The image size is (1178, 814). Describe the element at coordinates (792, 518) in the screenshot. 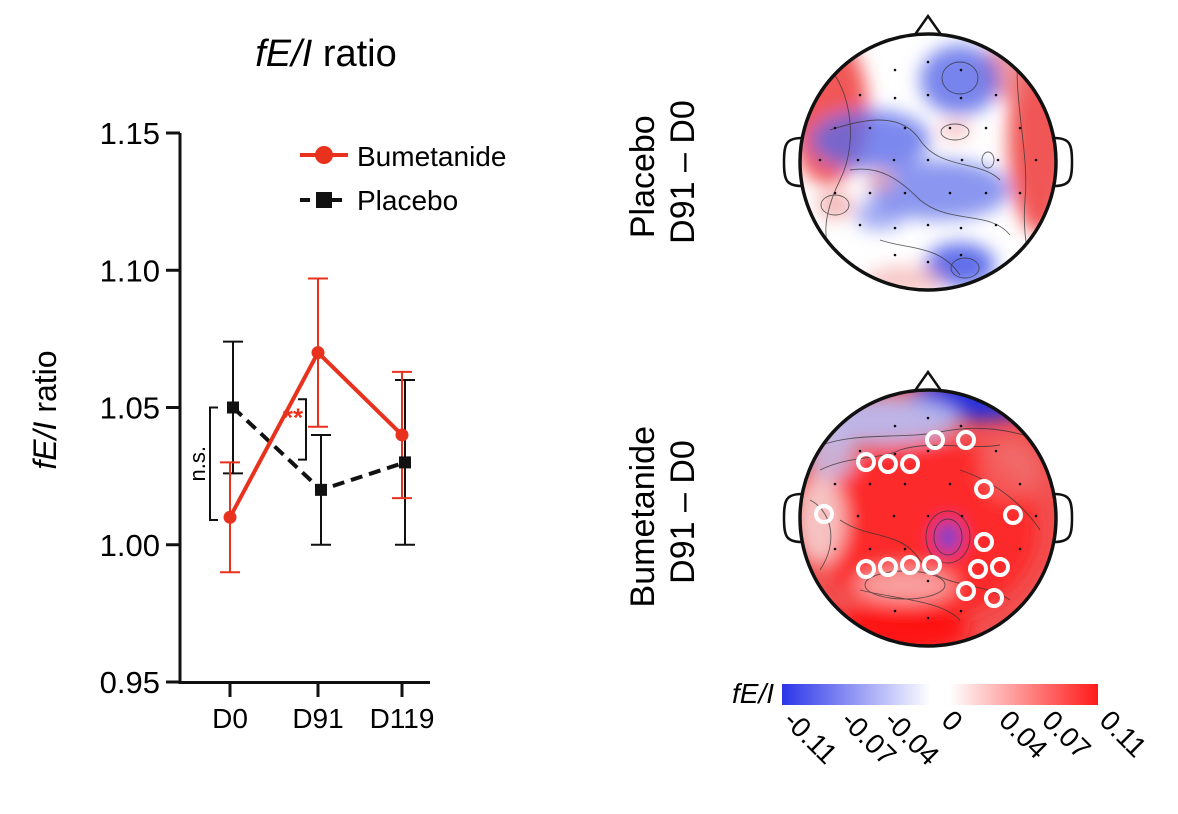

I see `topography-bumetanide-left-ear` at that location.